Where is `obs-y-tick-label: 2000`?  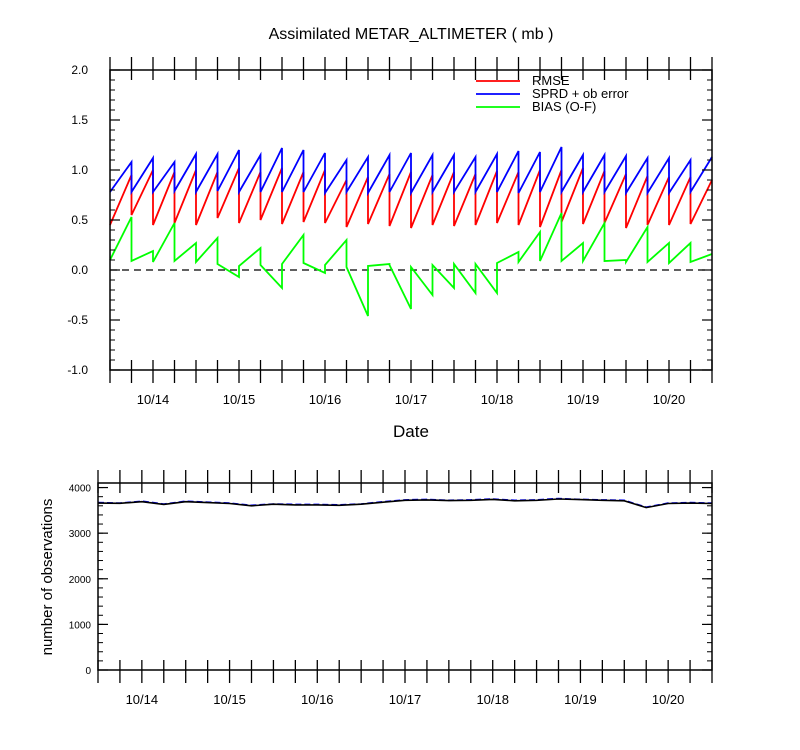
obs-y-tick-label: 2000 is located at coordinates (80, 580).